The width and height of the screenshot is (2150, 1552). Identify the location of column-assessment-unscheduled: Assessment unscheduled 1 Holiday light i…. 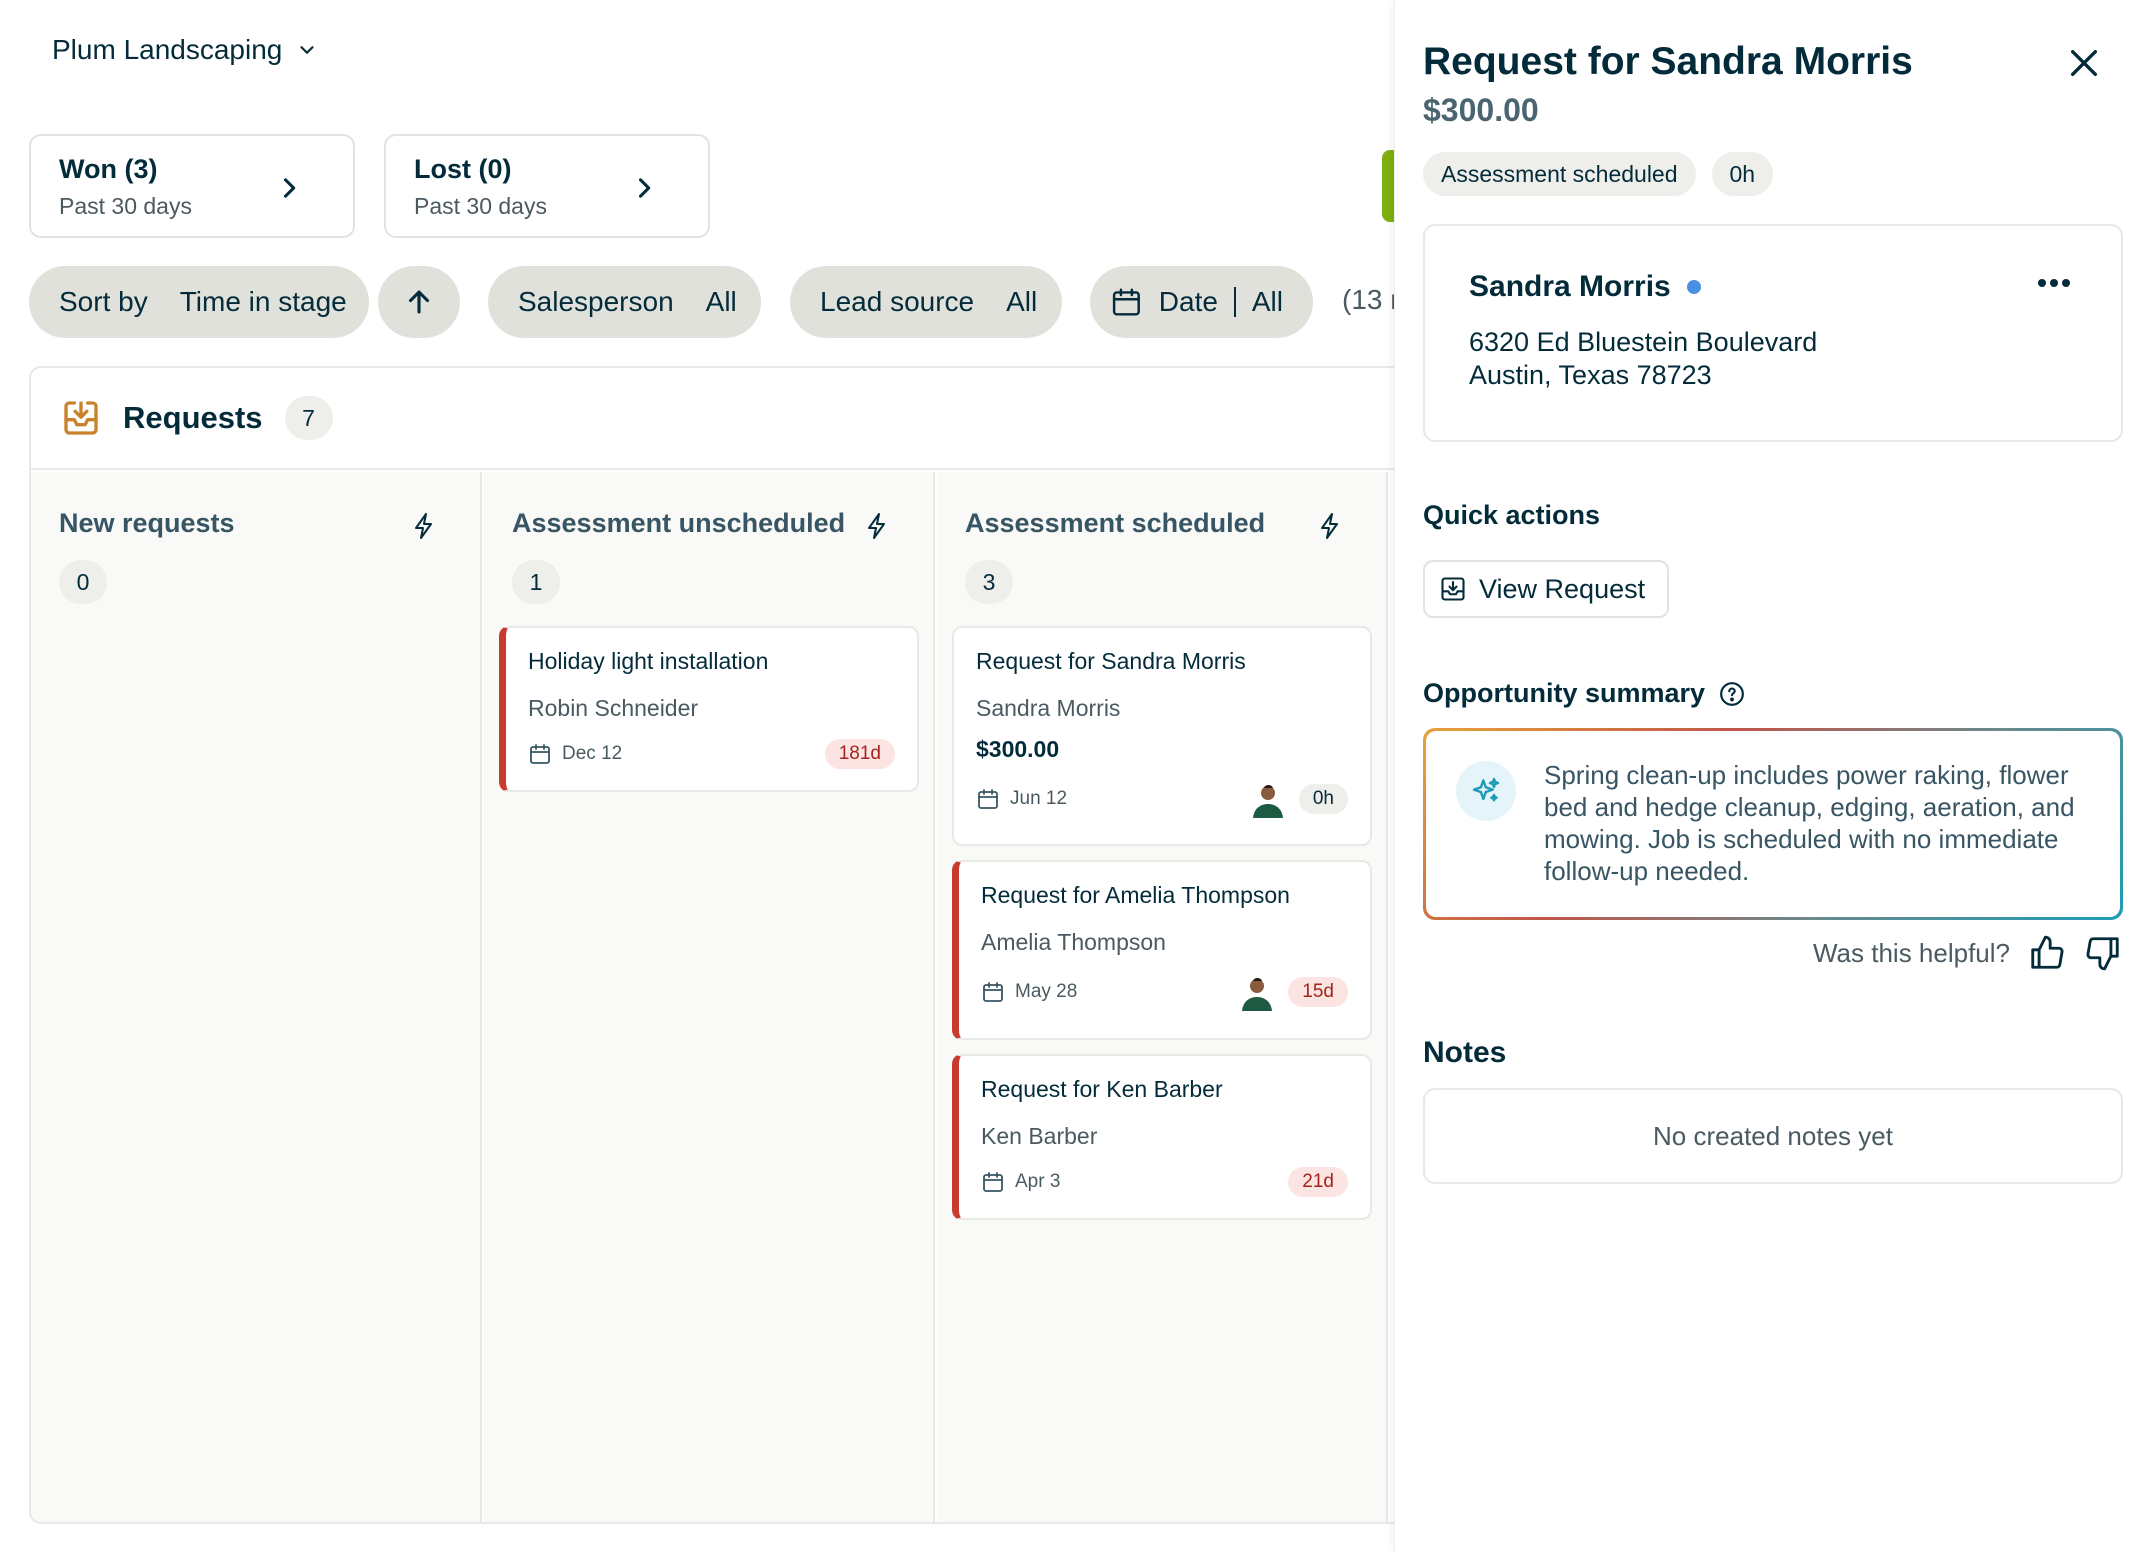
(709, 997).